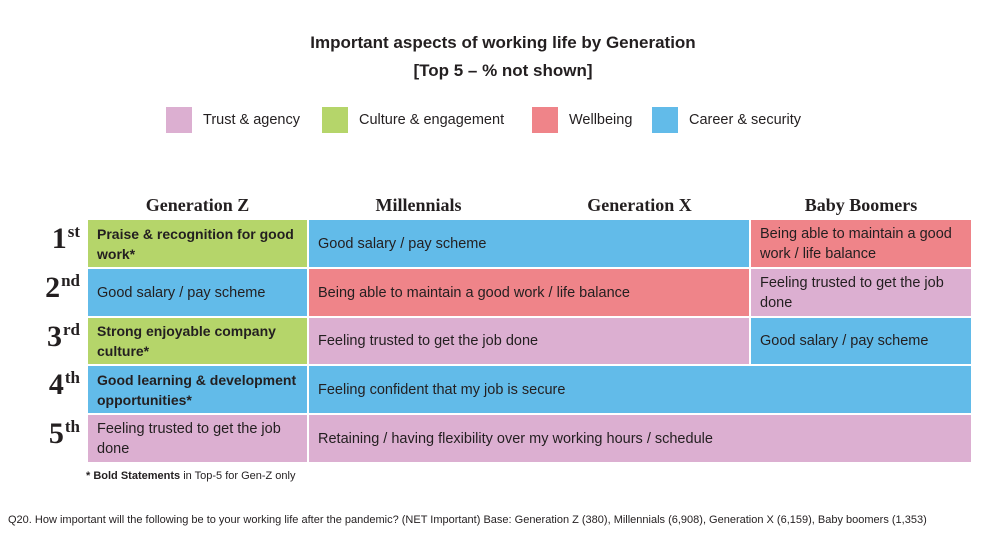  Describe the element at coordinates (59, 238) in the screenshot. I see `rank-number: 1` at that location.